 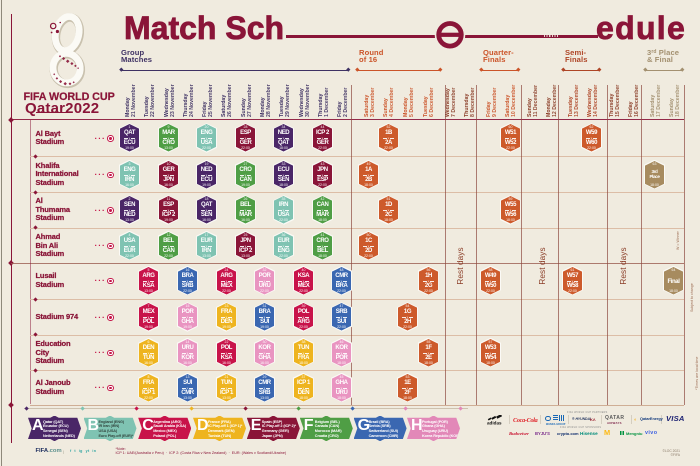 I want to click on svg-text: adidas, so click(x=494, y=422).